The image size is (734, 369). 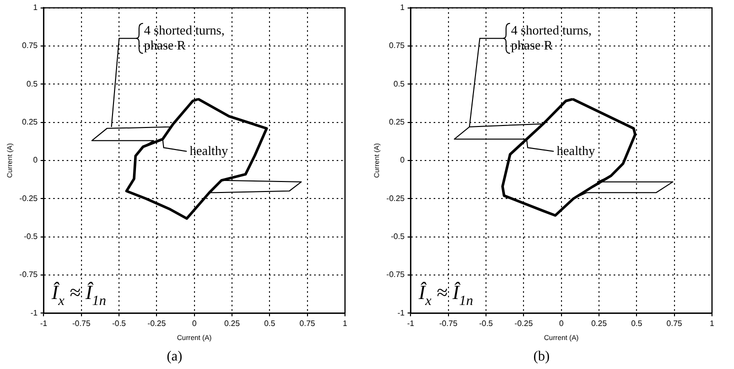 What do you see at coordinates (541, 356) in the screenshot?
I see `text: (b)` at bounding box center [541, 356].